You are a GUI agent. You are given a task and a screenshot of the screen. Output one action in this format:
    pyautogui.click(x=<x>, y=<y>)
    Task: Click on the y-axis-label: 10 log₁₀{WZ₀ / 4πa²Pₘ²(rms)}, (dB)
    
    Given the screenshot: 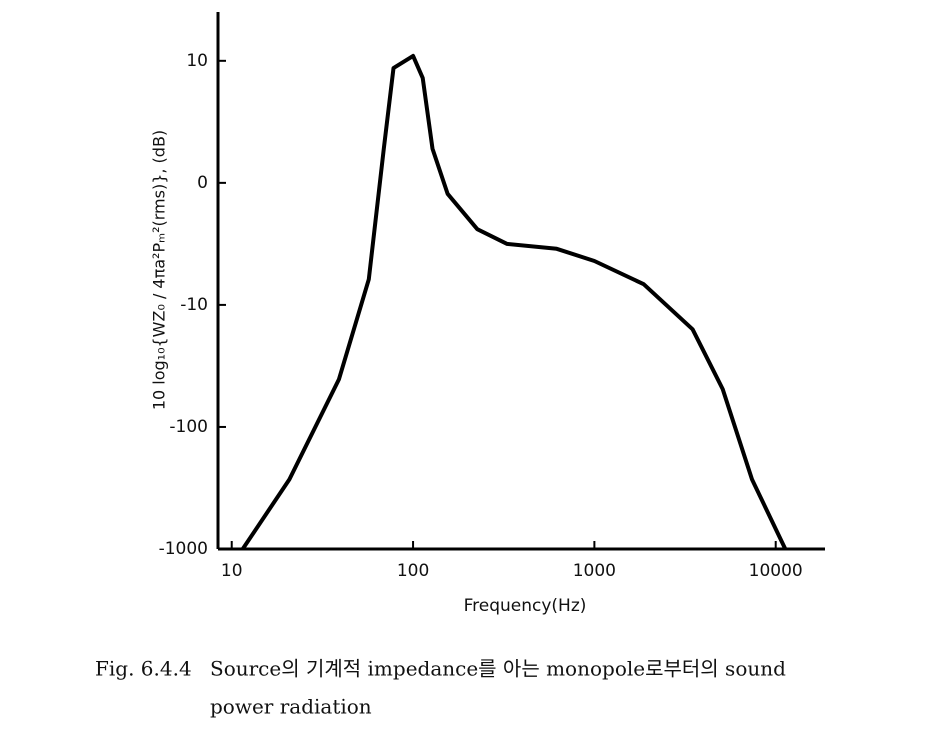 What is the action you would take?
    pyautogui.click(x=159, y=270)
    